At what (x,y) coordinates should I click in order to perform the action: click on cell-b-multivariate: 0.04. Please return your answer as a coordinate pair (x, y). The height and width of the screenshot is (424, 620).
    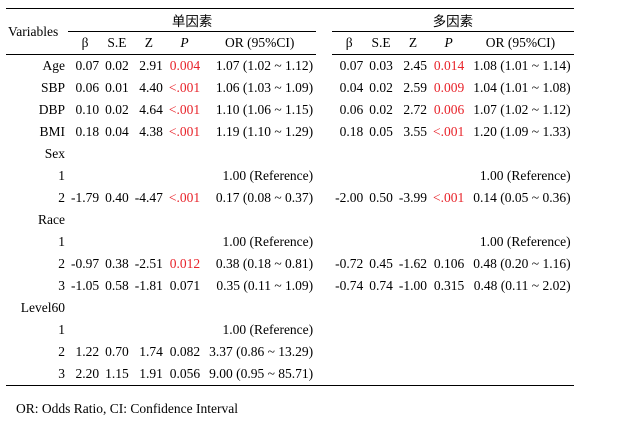
    Looking at the image, I should click on (351, 87).